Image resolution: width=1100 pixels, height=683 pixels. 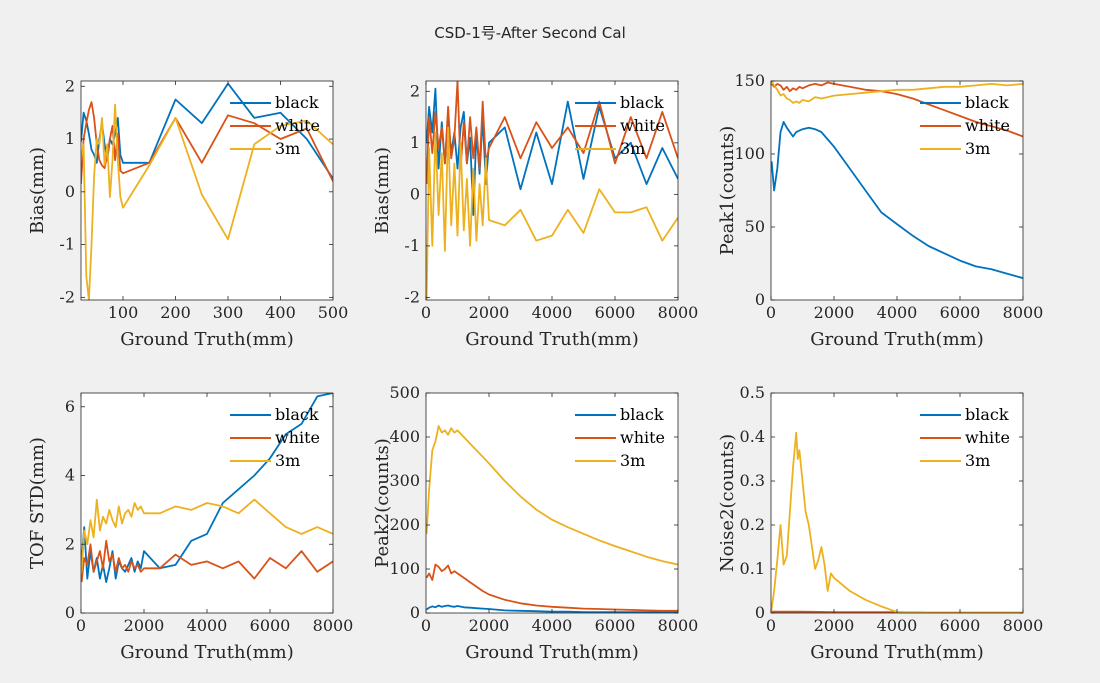 I want to click on y-axis-label: Peak1(counts), so click(x=727, y=191).